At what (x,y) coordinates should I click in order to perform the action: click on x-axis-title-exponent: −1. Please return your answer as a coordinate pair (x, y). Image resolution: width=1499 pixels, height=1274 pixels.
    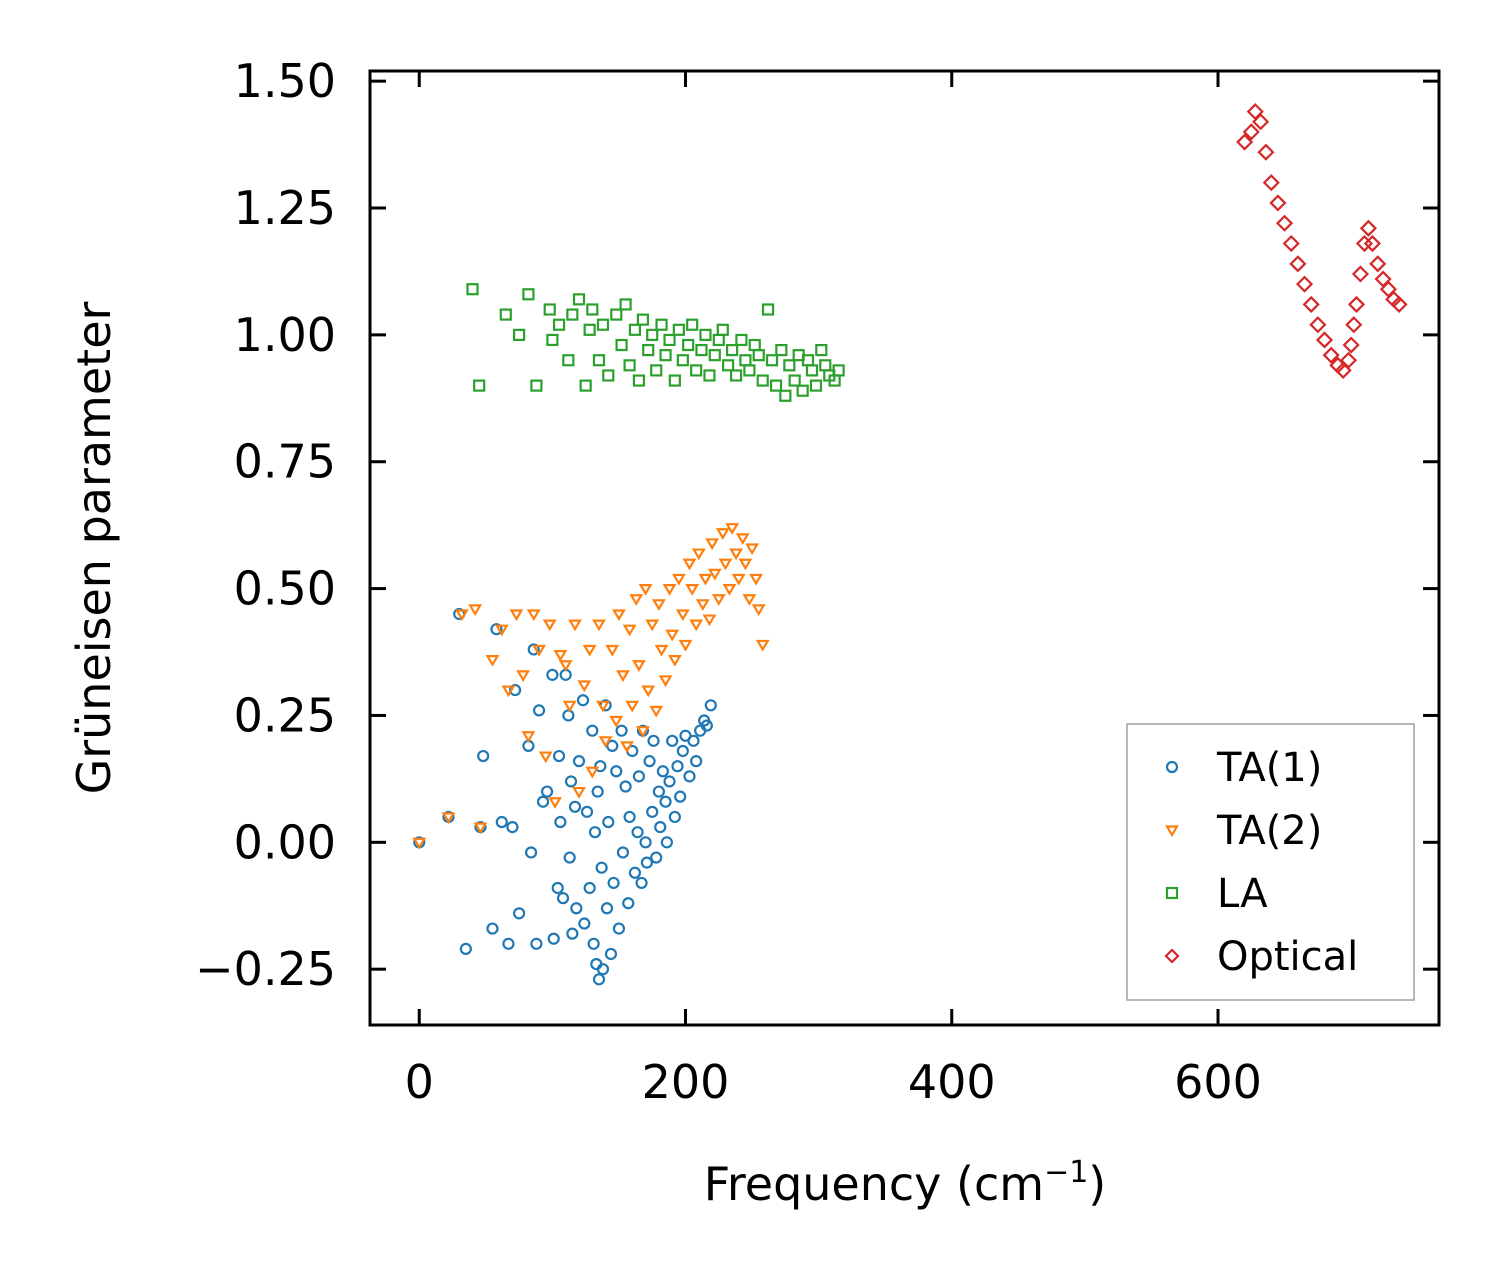
    Looking at the image, I should click on (1066, 1172).